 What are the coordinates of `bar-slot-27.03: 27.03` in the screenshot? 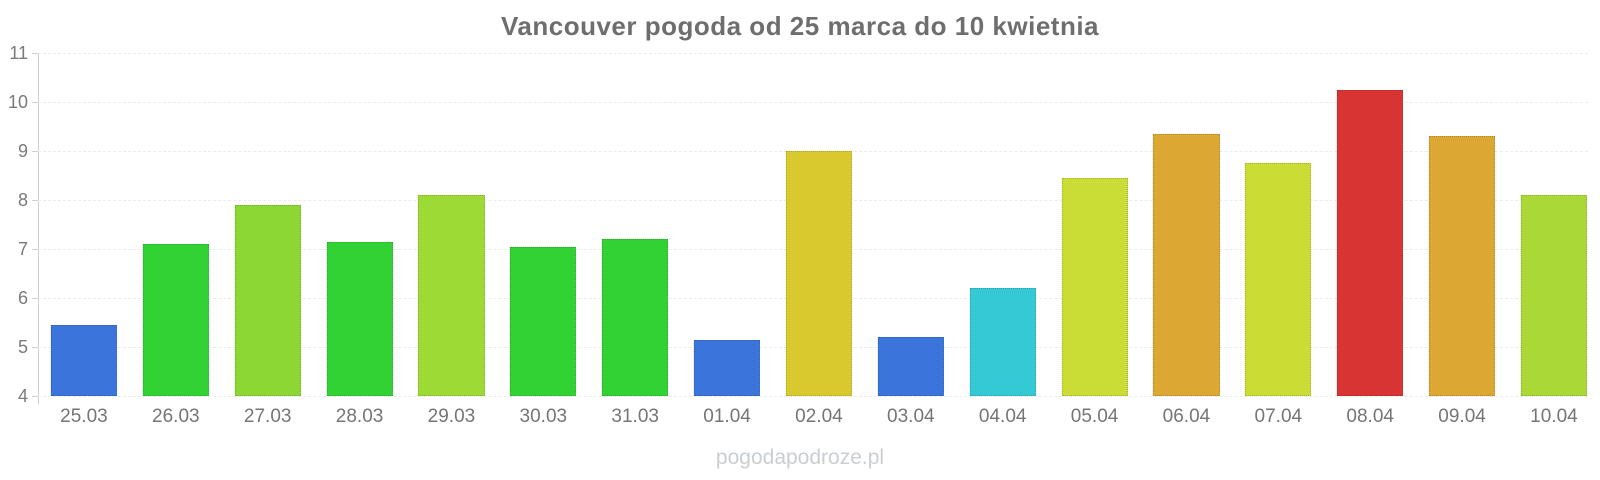 It's located at (268, 240).